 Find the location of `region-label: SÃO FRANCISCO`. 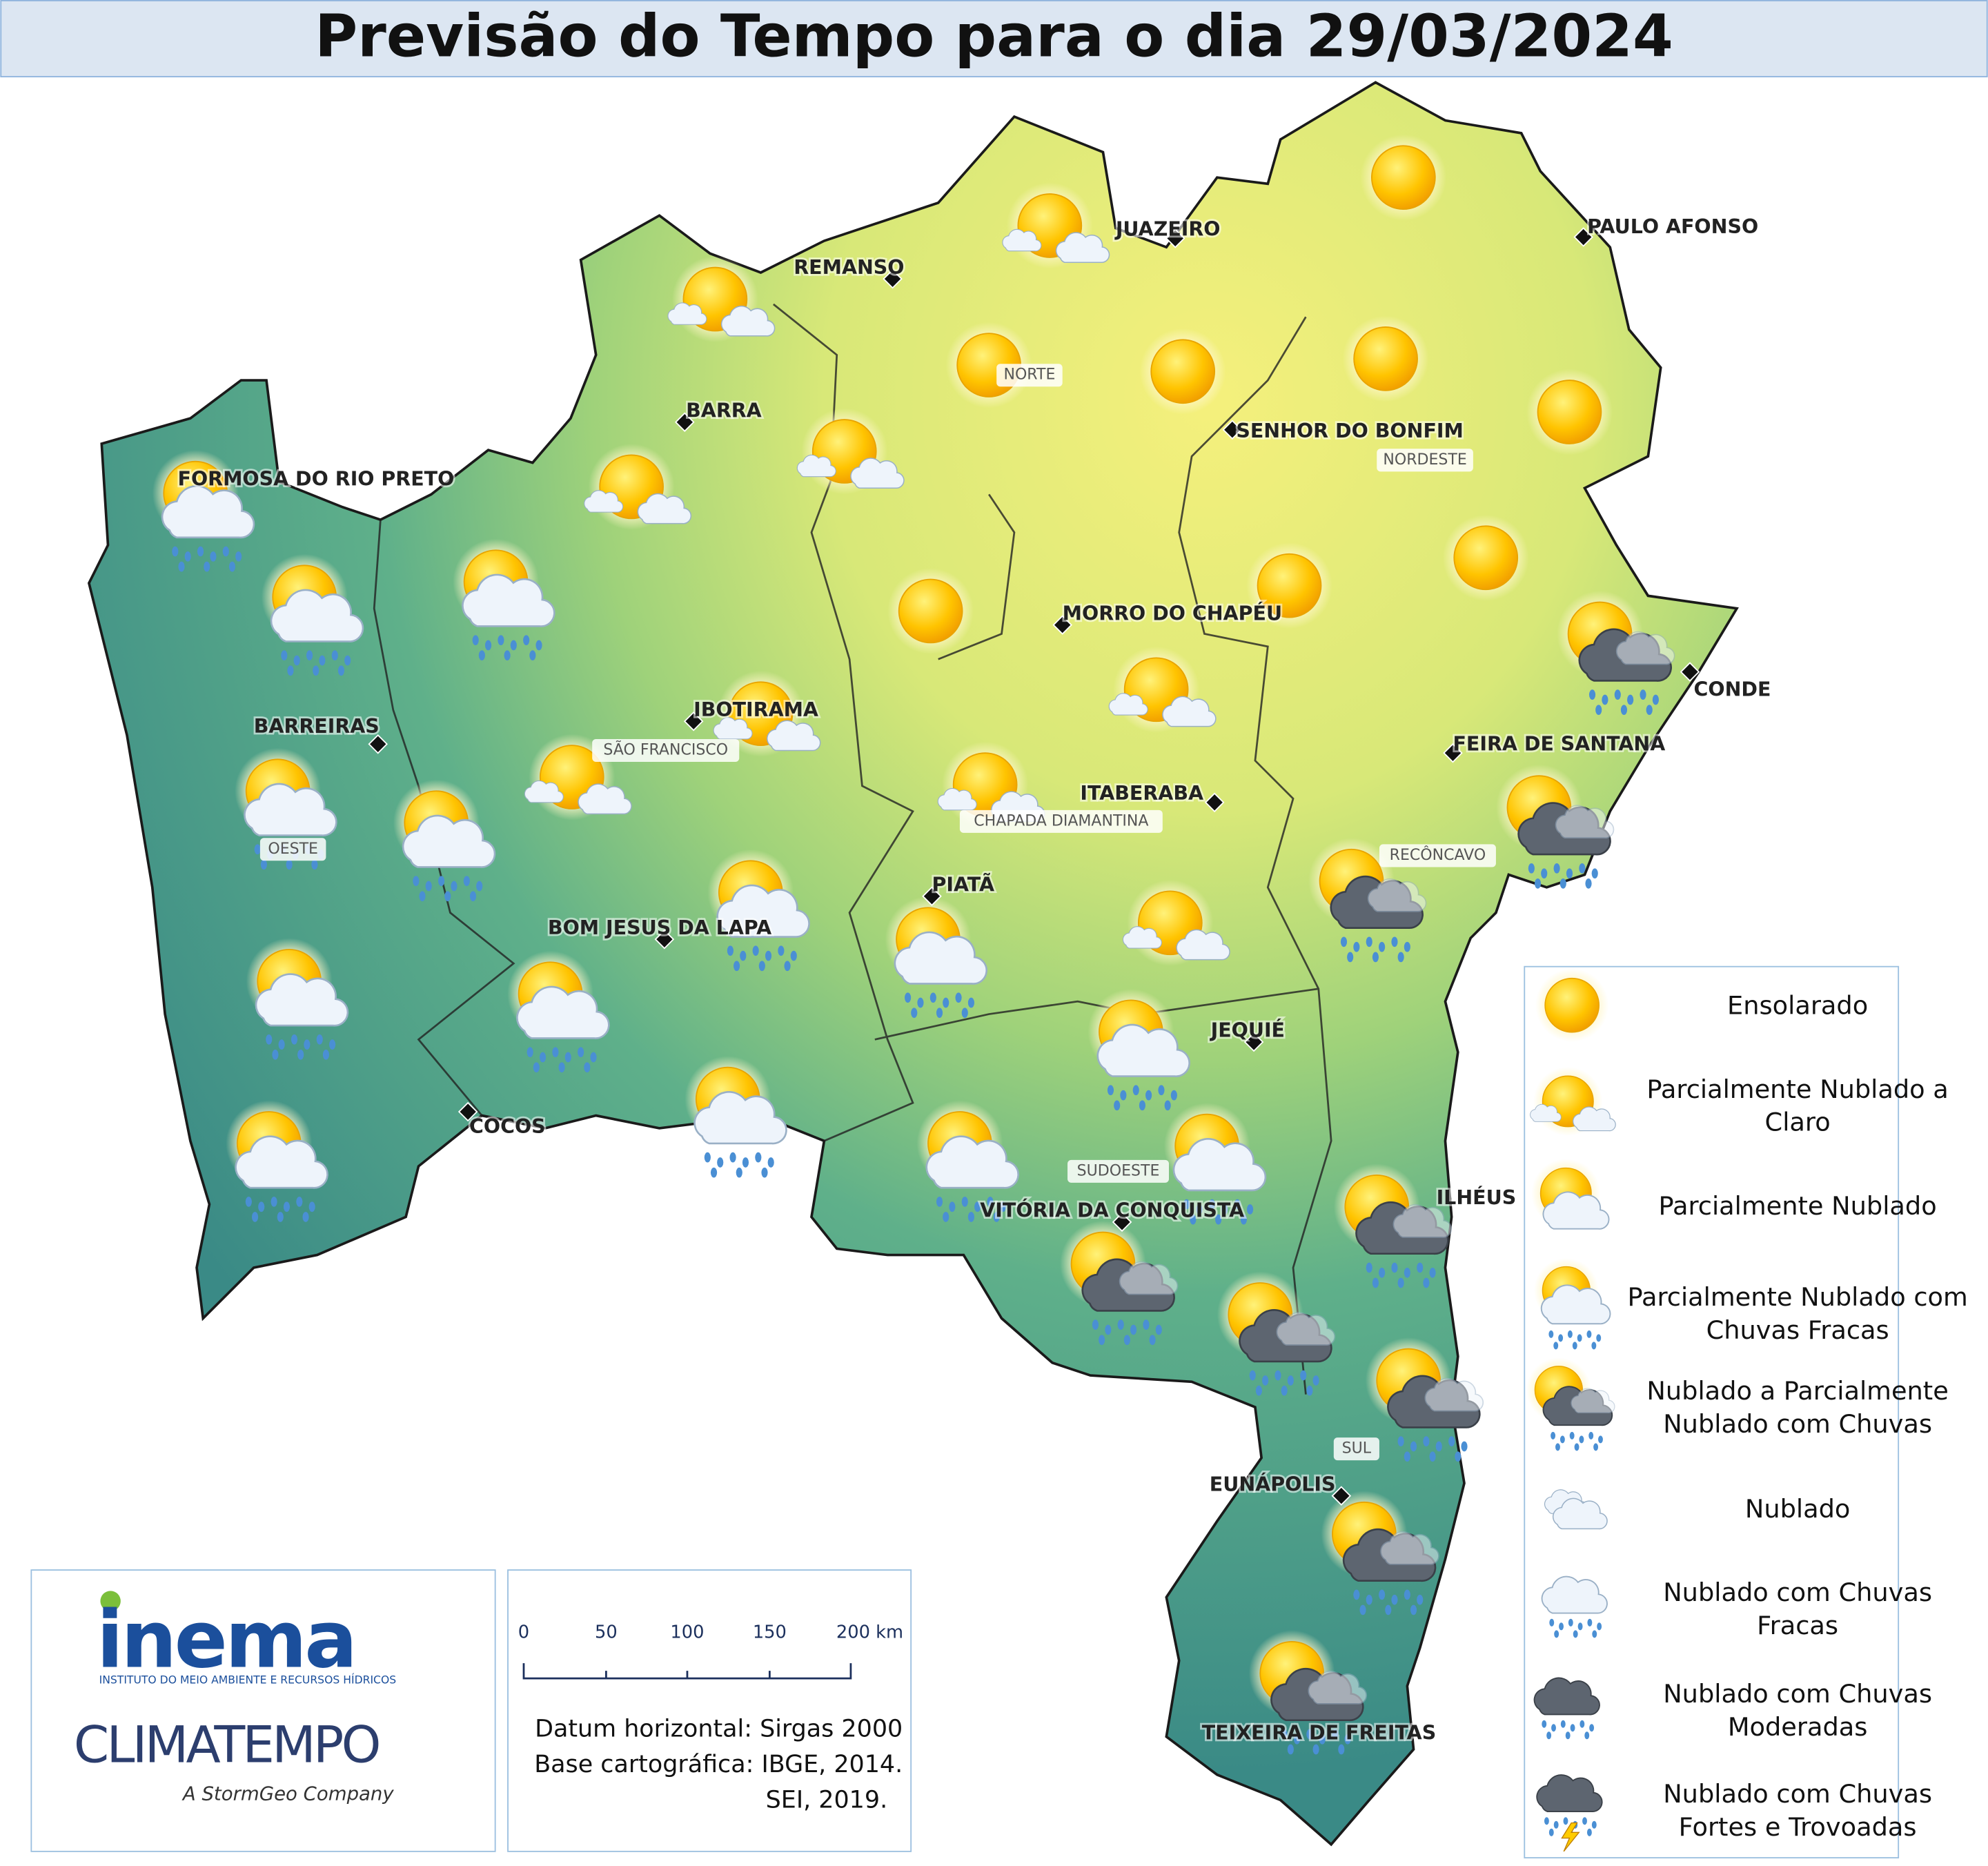

region-label: SÃO FRANCISCO is located at coordinates (665, 749).